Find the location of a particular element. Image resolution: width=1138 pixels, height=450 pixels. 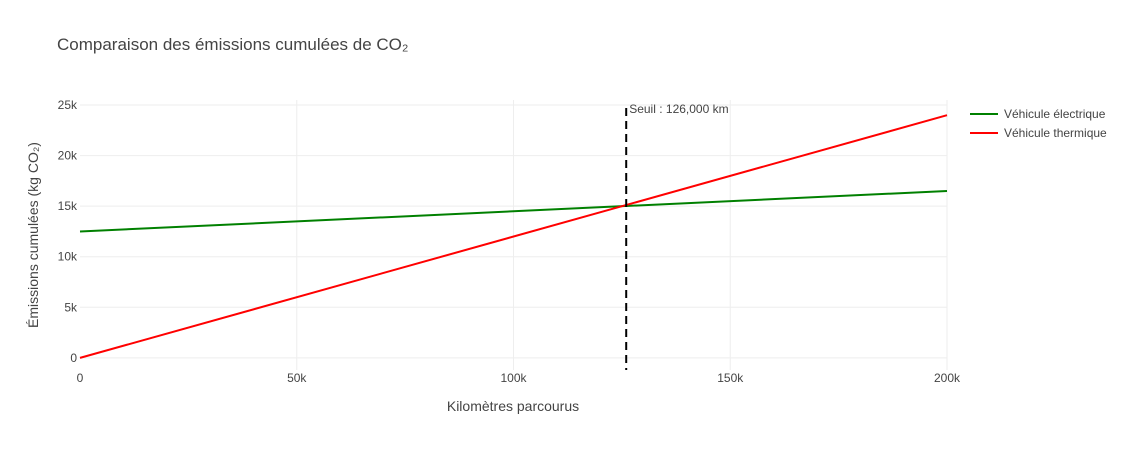

legend: Véhicule électrique Véhicule thermique is located at coordinates (1038, 123).